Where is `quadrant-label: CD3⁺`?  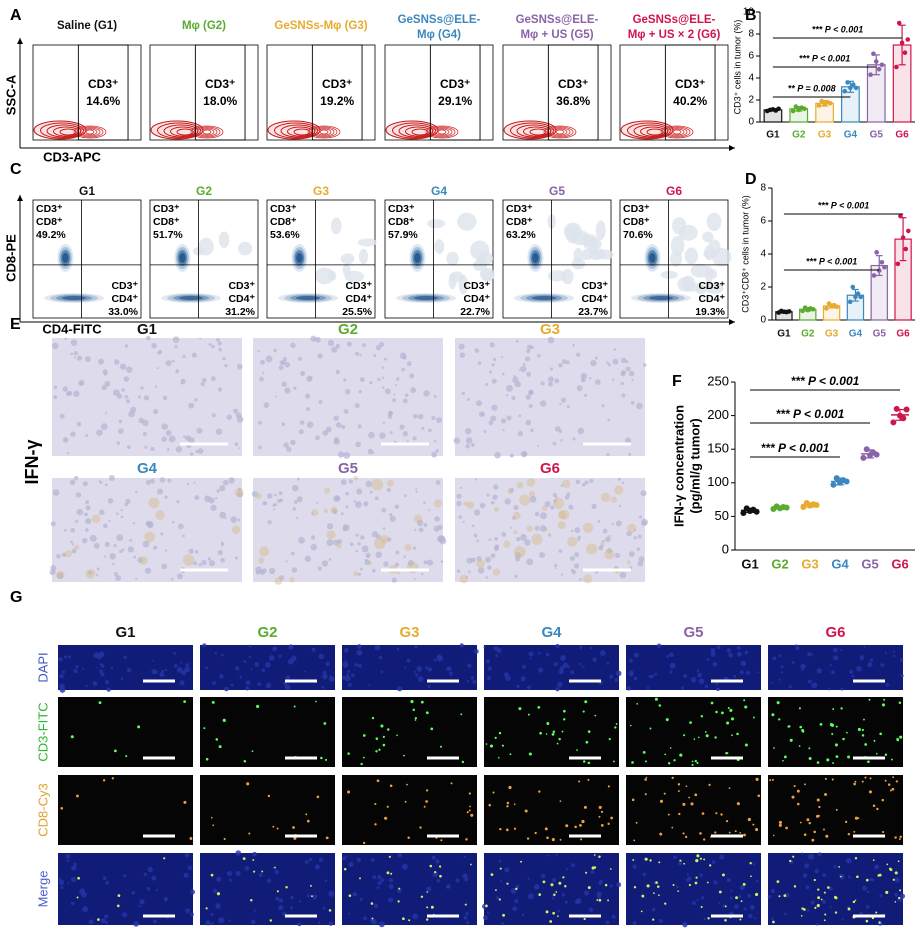 quadrant-label: CD3⁺ is located at coordinates (711, 286).